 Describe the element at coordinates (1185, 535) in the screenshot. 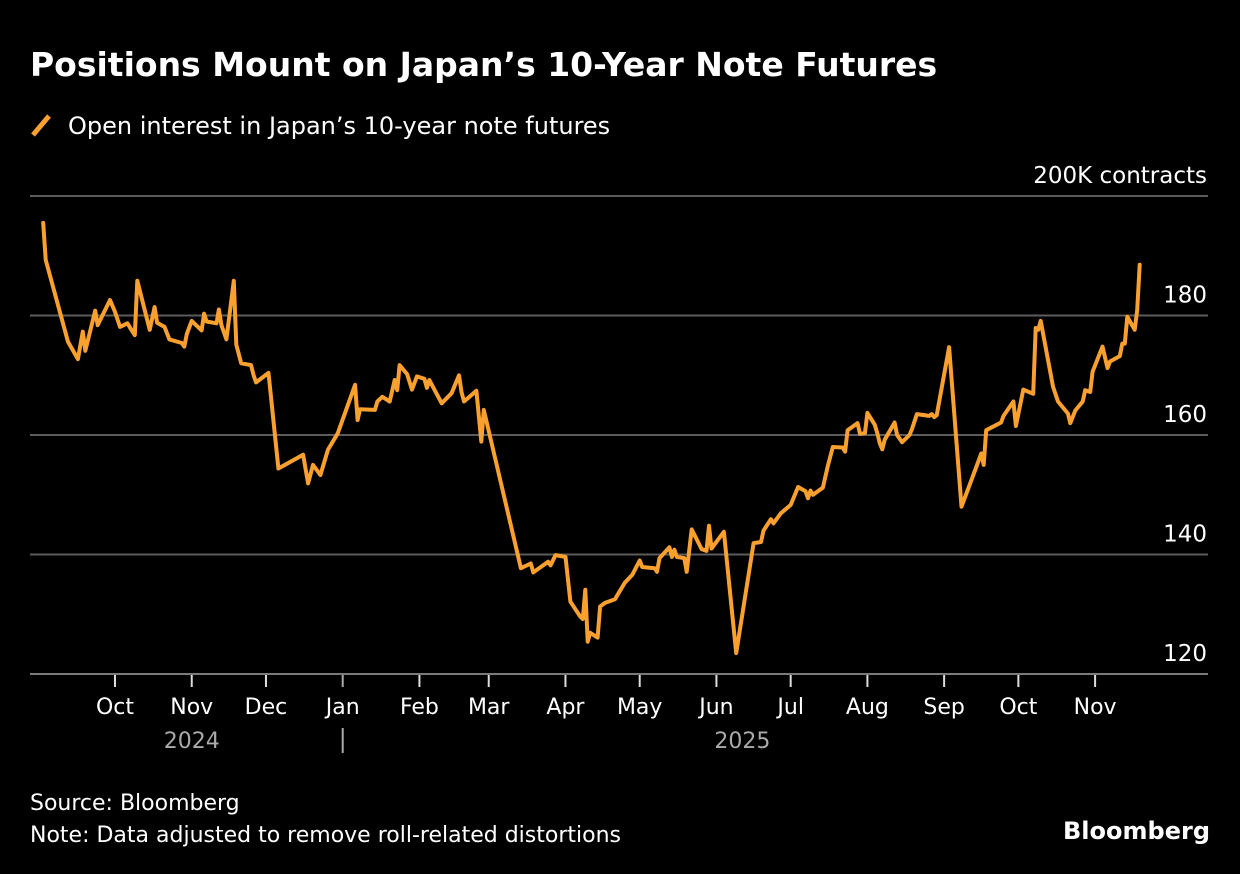

I see `y-tick-label: 140` at that location.